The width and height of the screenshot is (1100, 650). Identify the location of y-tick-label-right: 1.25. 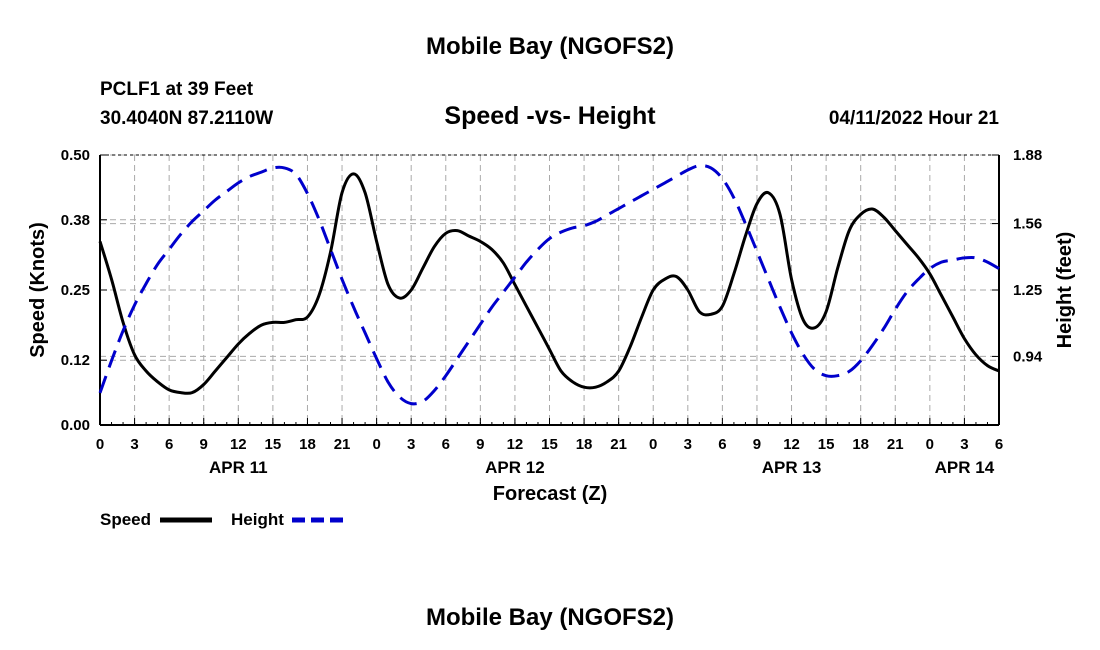
(1027, 290).